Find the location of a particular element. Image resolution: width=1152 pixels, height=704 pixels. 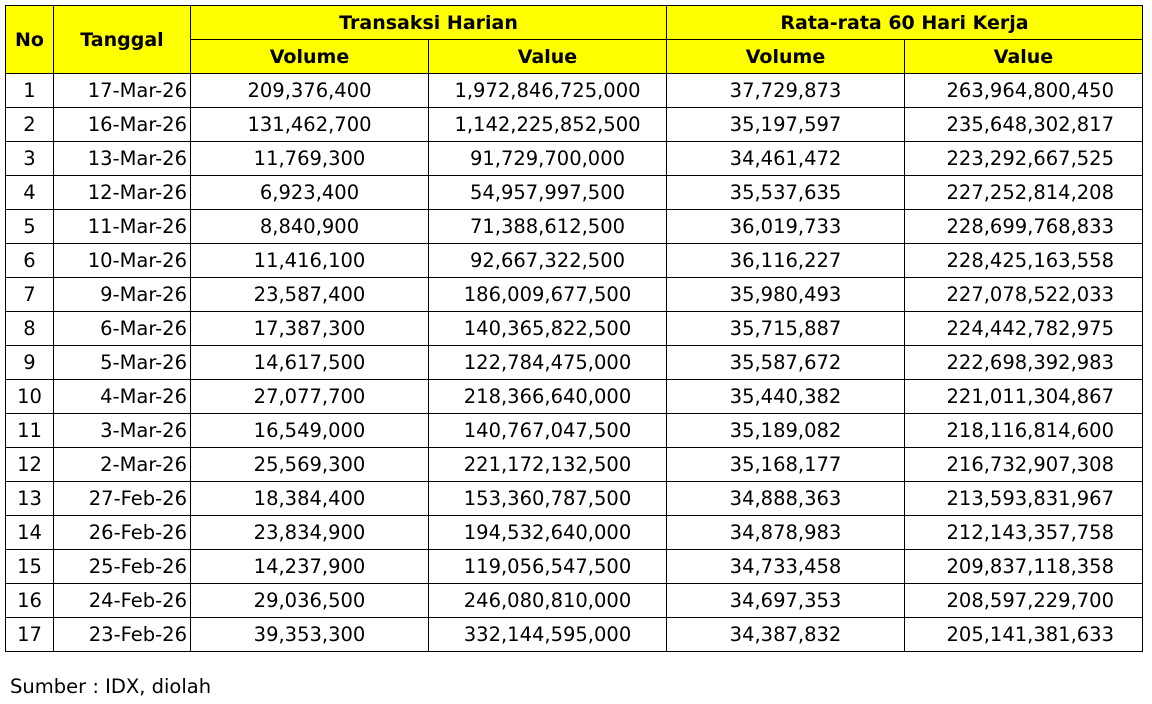

cell-avg-value: 227,252,814,208 is located at coordinates (1023, 192).